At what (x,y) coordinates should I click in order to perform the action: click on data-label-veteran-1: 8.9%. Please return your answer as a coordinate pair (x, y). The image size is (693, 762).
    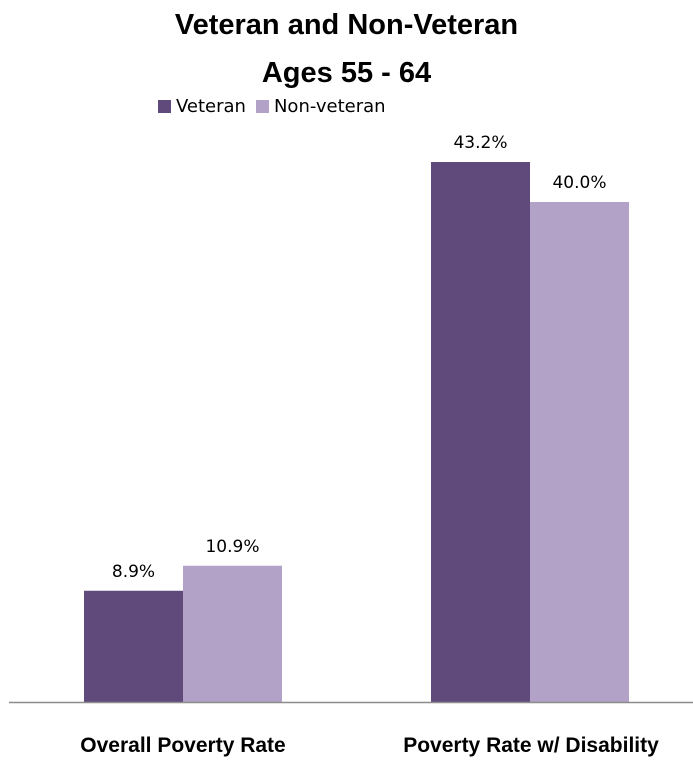
    Looking at the image, I should click on (133, 572).